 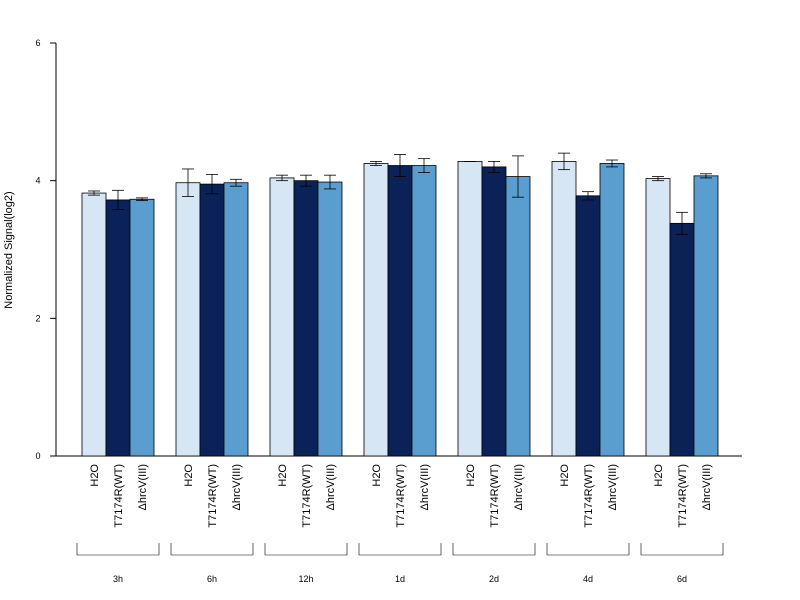 I want to click on group-brackets: 3h 6h 12h 1d 2d 4d 6d, so click(x=400, y=563).